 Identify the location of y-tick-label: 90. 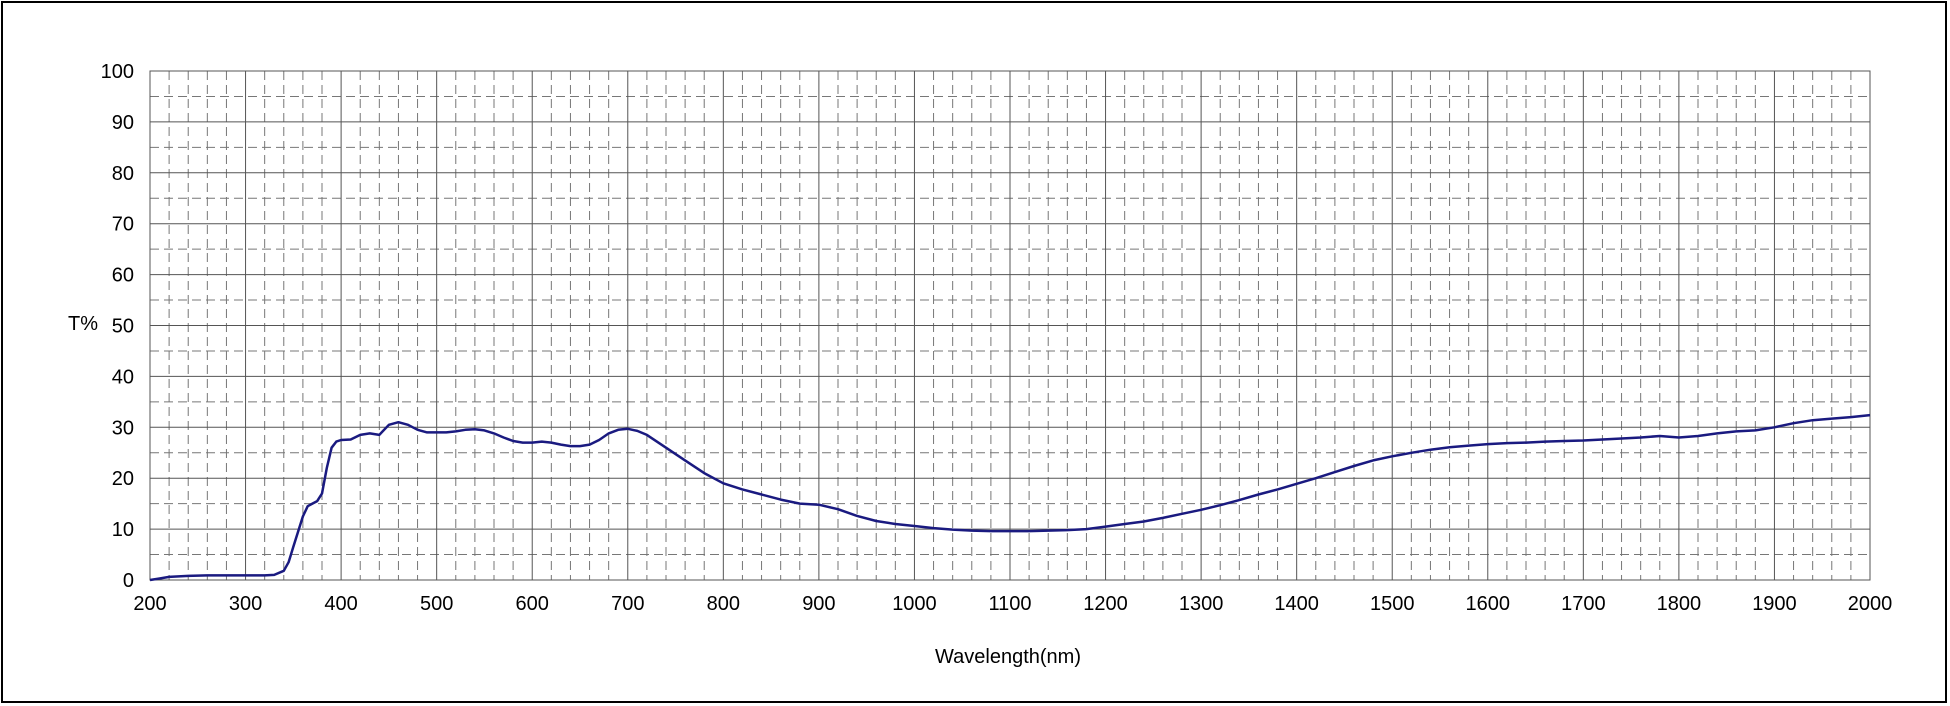
(123, 123).